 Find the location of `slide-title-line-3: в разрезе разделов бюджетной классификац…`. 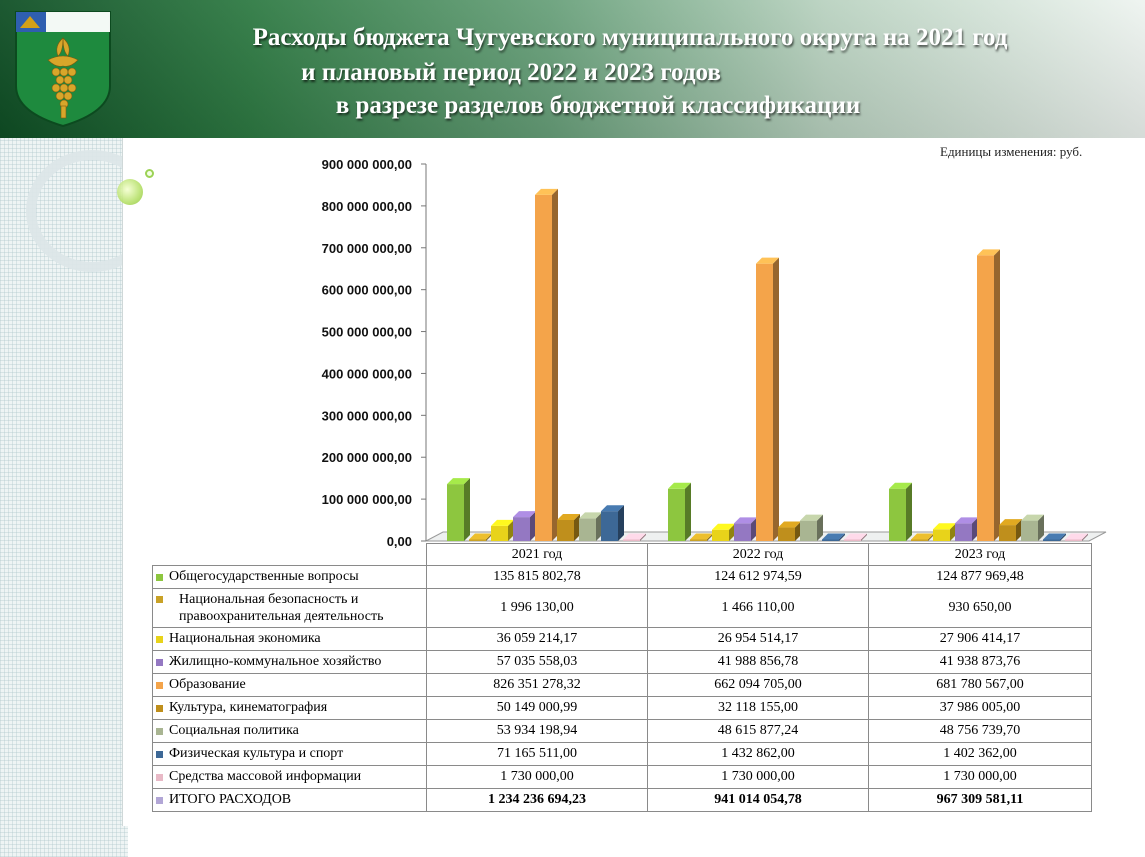

slide-title-line-3: в разрезе разделов бюджетной классификац… is located at coordinates (598, 105).